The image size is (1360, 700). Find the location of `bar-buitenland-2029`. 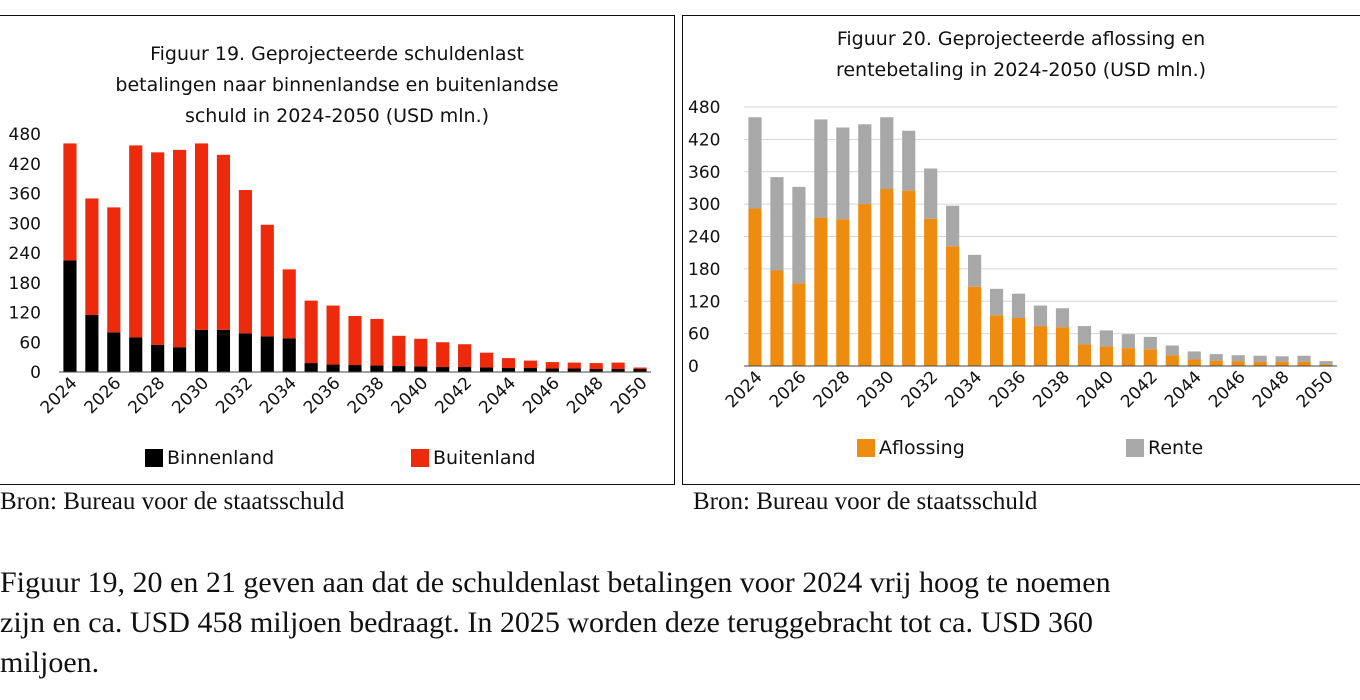

bar-buitenland-2029 is located at coordinates (180, 248).